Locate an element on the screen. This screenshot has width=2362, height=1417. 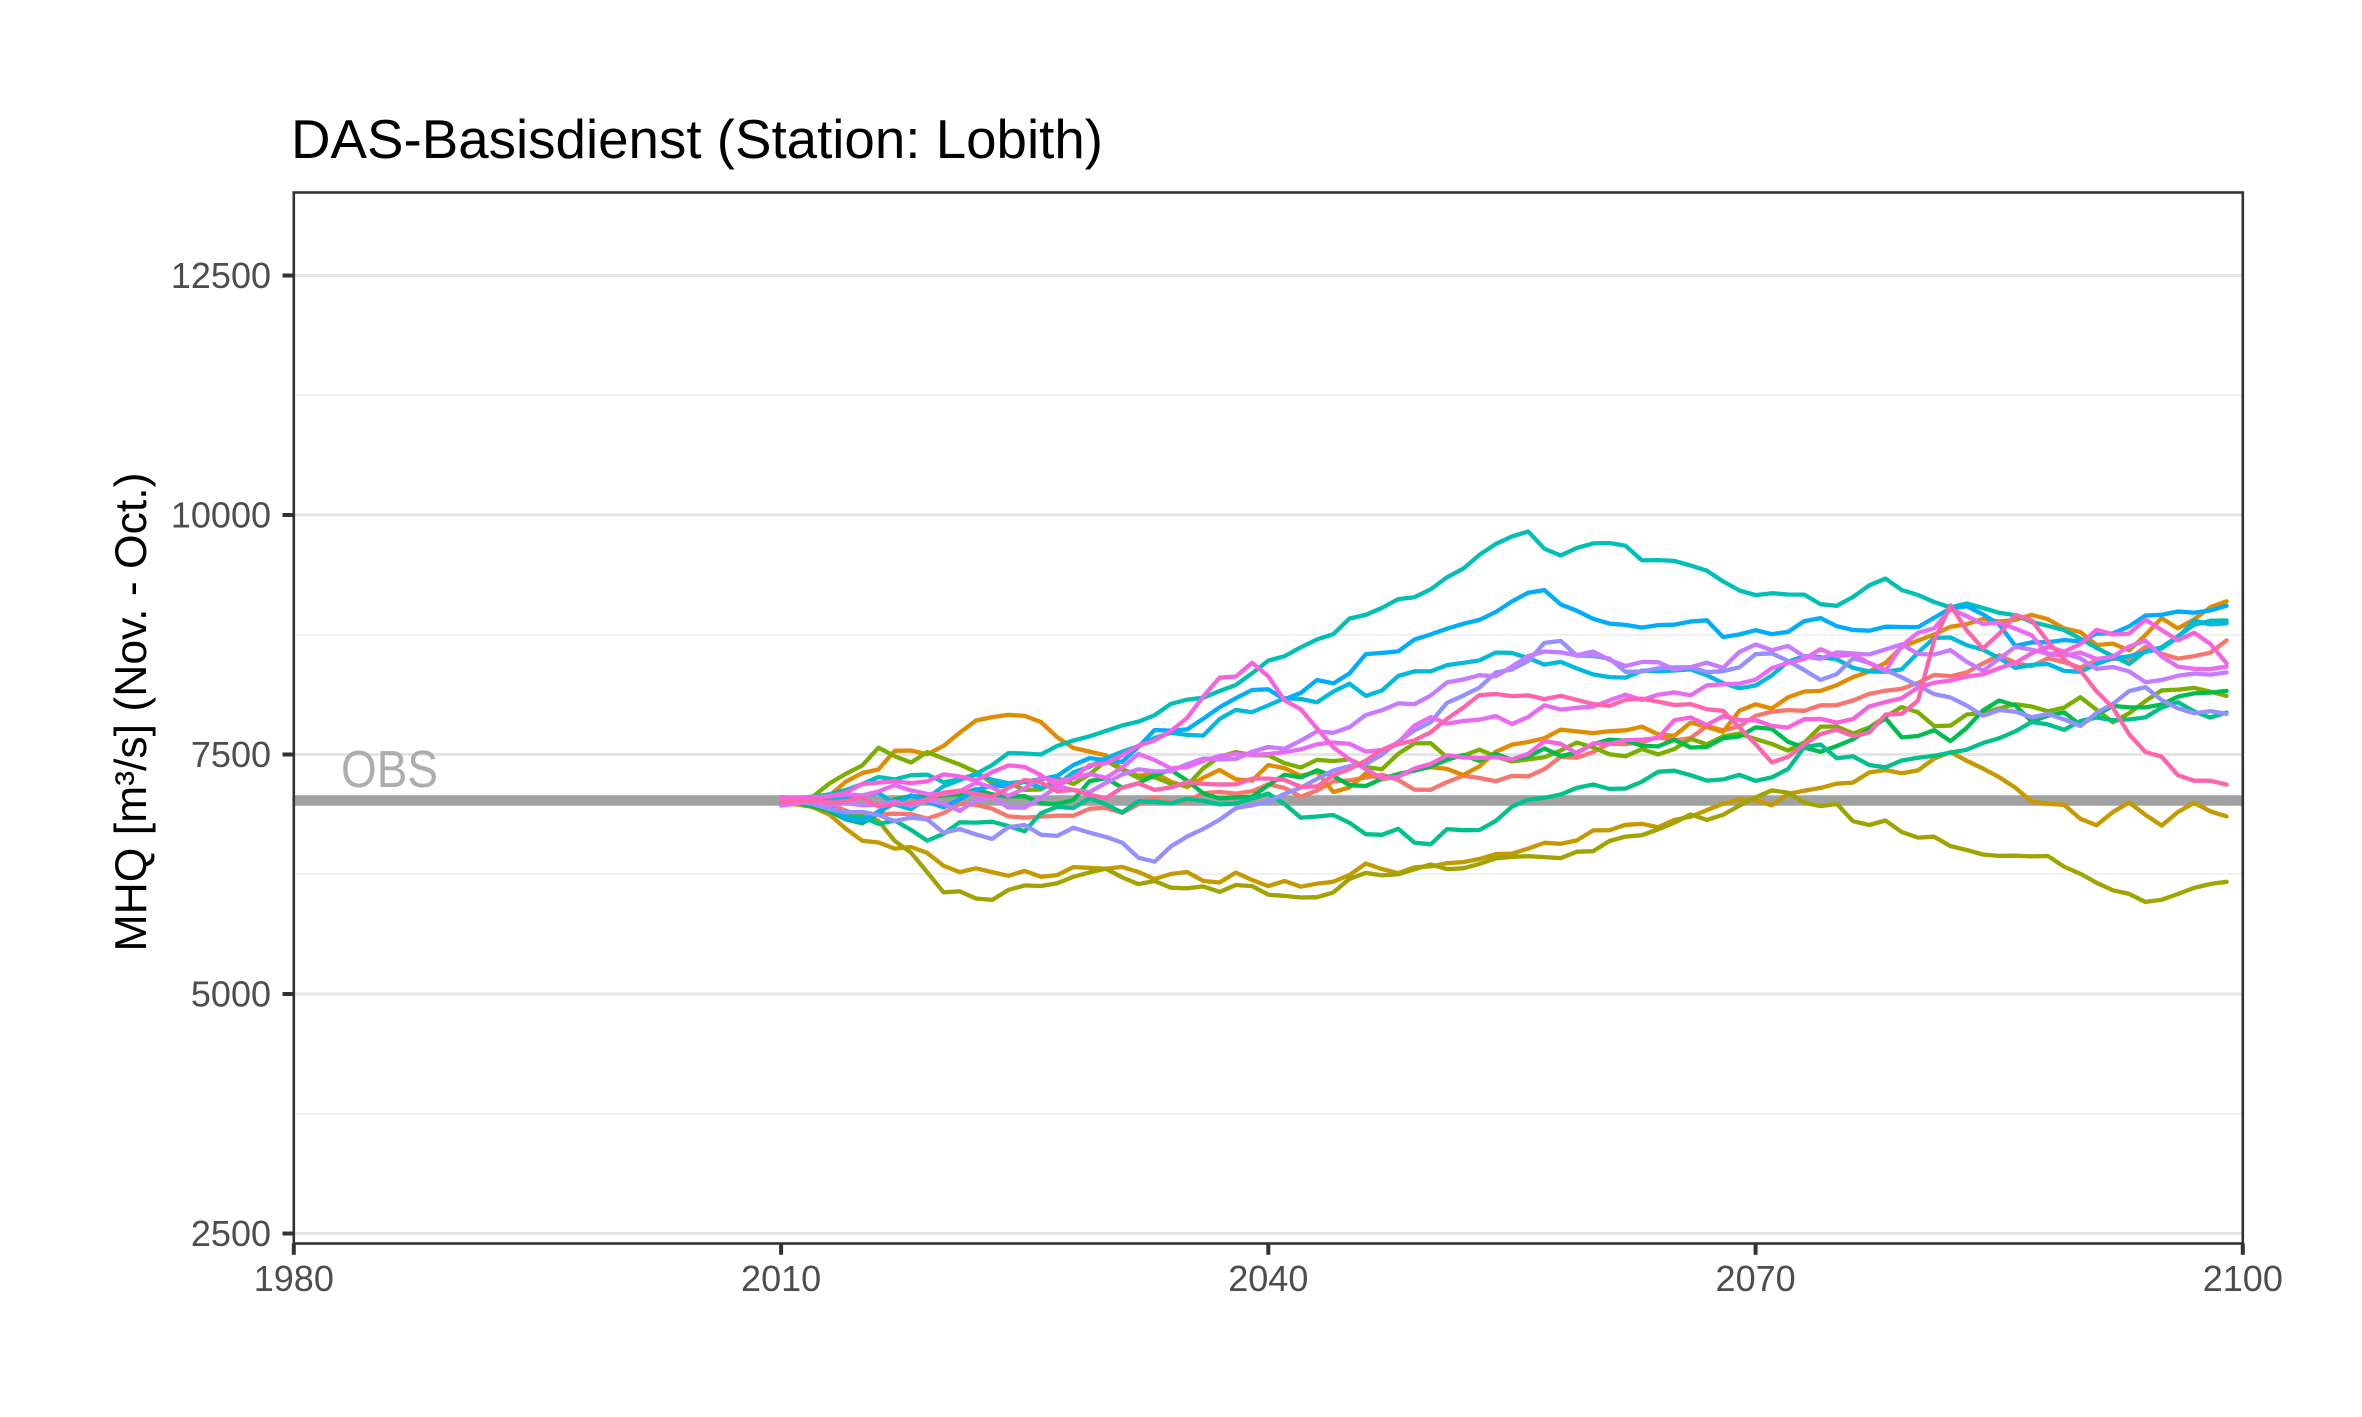
svg-text: 2010 is located at coordinates (781, 1278).